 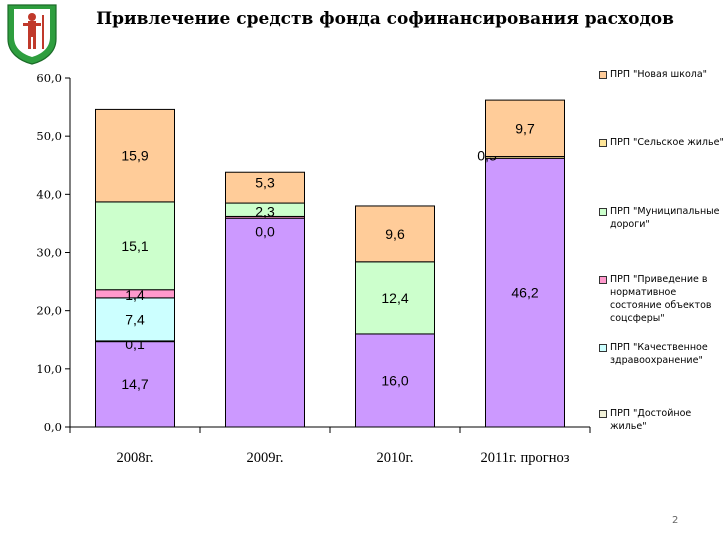 I want to click on y-tick-label: 0,0, so click(x=53, y=427).